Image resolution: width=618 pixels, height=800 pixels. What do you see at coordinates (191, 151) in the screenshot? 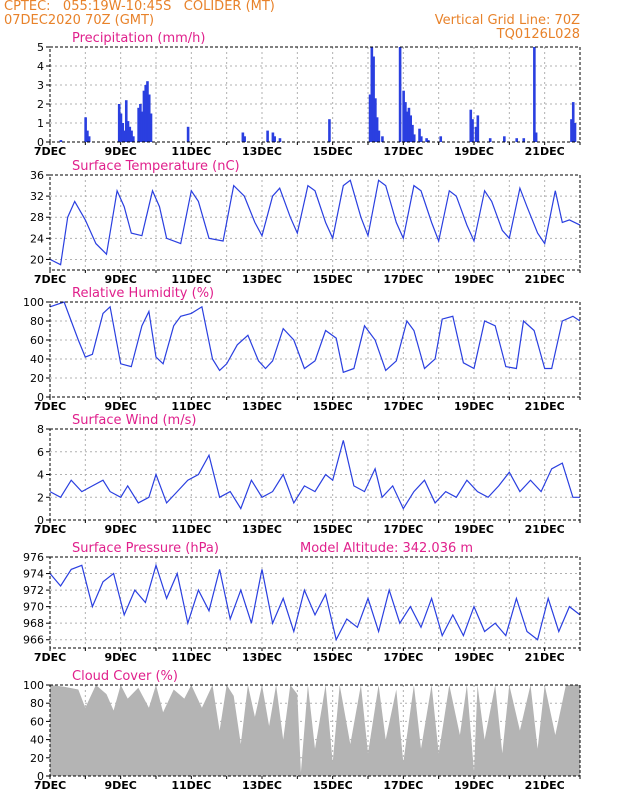
I see `precipitation-x-tick-label: 11DEC` at bounding box center [191, 151].